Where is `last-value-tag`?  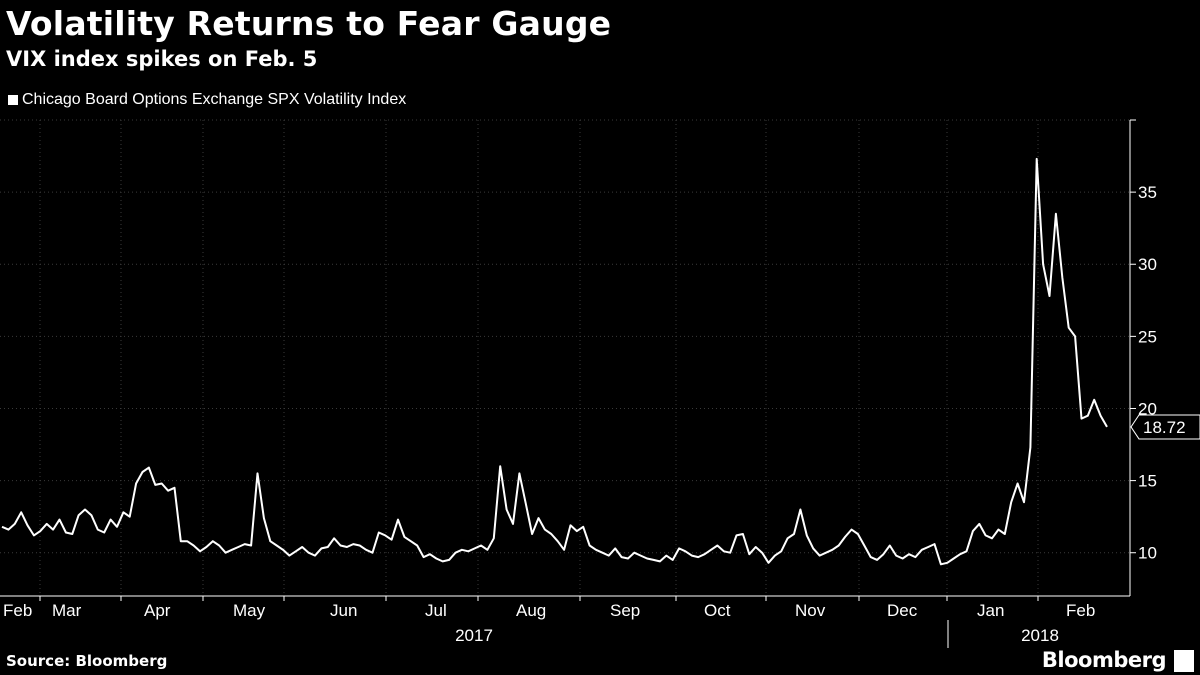 last-value-tag is located at coordinates (1165, 427).